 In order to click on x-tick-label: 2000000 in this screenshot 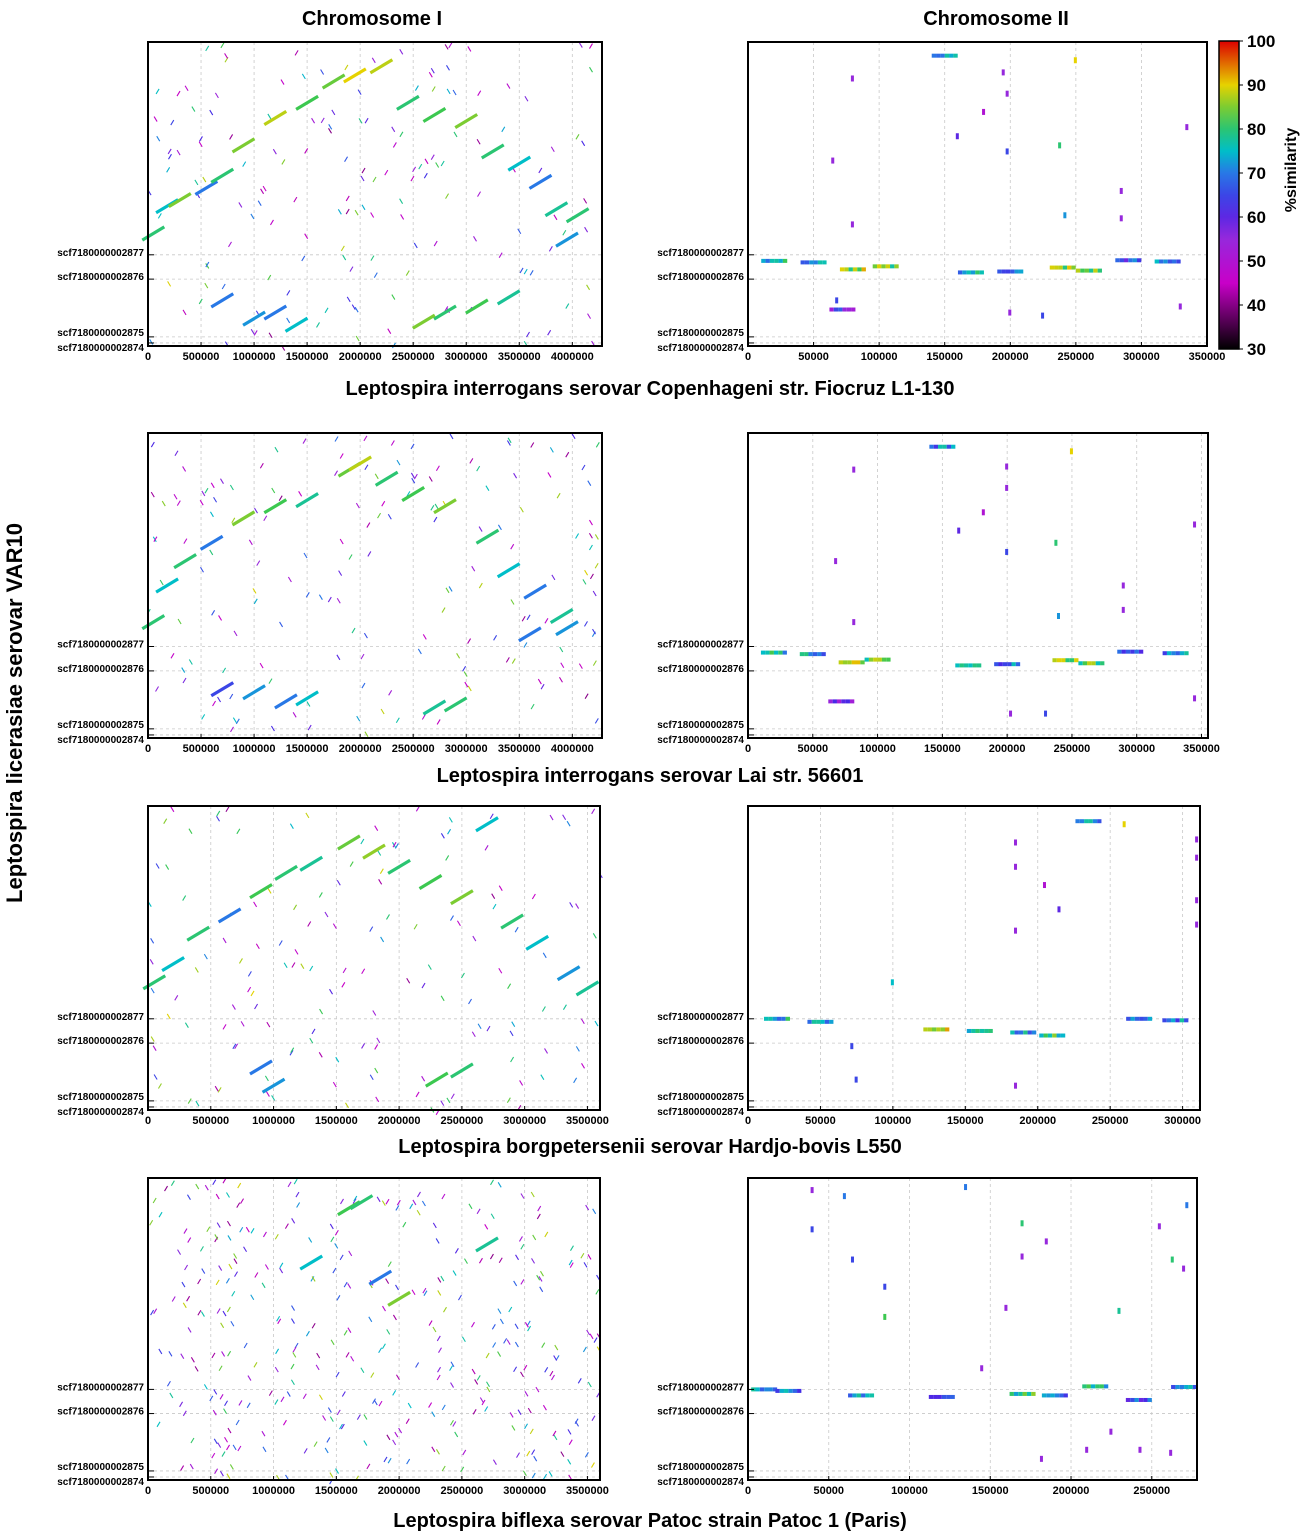, I will do `click(360, 357)`.